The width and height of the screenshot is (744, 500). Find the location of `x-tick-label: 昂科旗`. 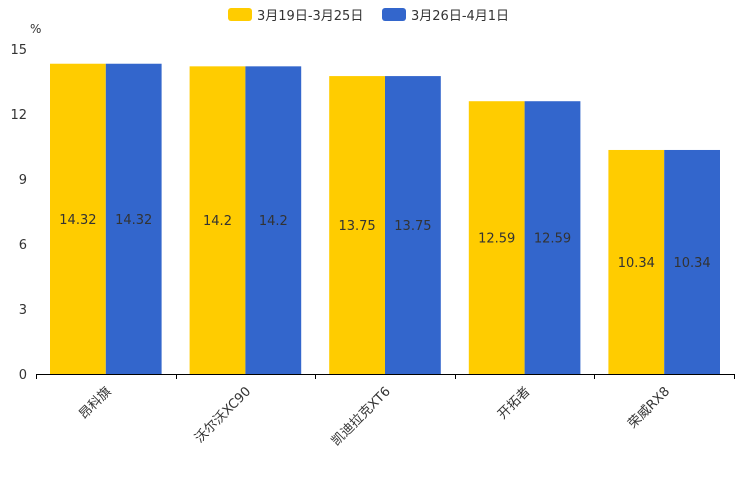

x-tick-label: 昂科旗 is located at coordinates (95, 403).